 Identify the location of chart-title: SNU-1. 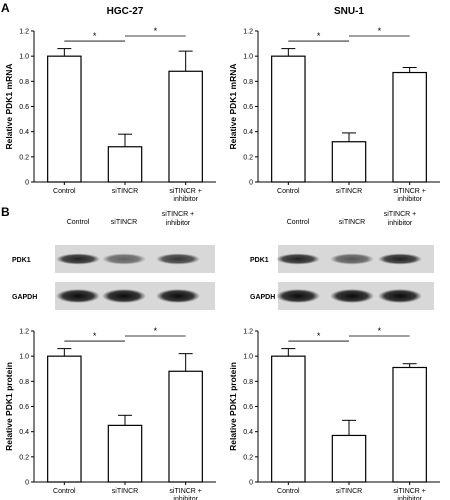
(349, 11).